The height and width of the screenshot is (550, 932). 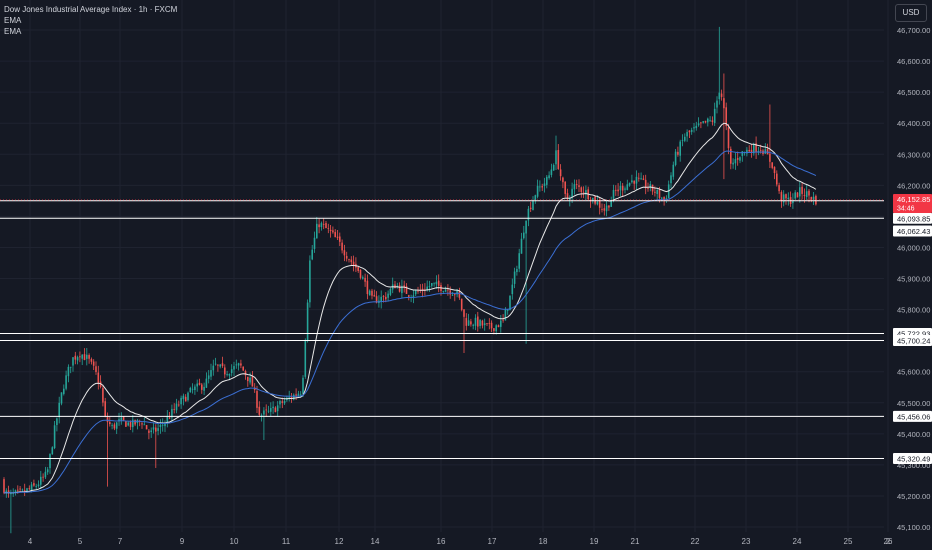 I want to click on time-axis: 4 5 7 9 10 11 12 14 16 17 18 19 21 22 23 24 25 262, so click(x=460, y=541).